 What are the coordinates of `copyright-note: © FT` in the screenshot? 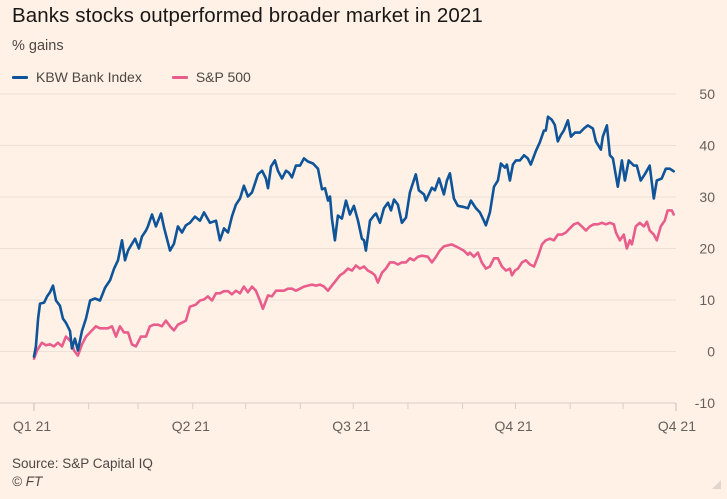 It's located at (27, 481).